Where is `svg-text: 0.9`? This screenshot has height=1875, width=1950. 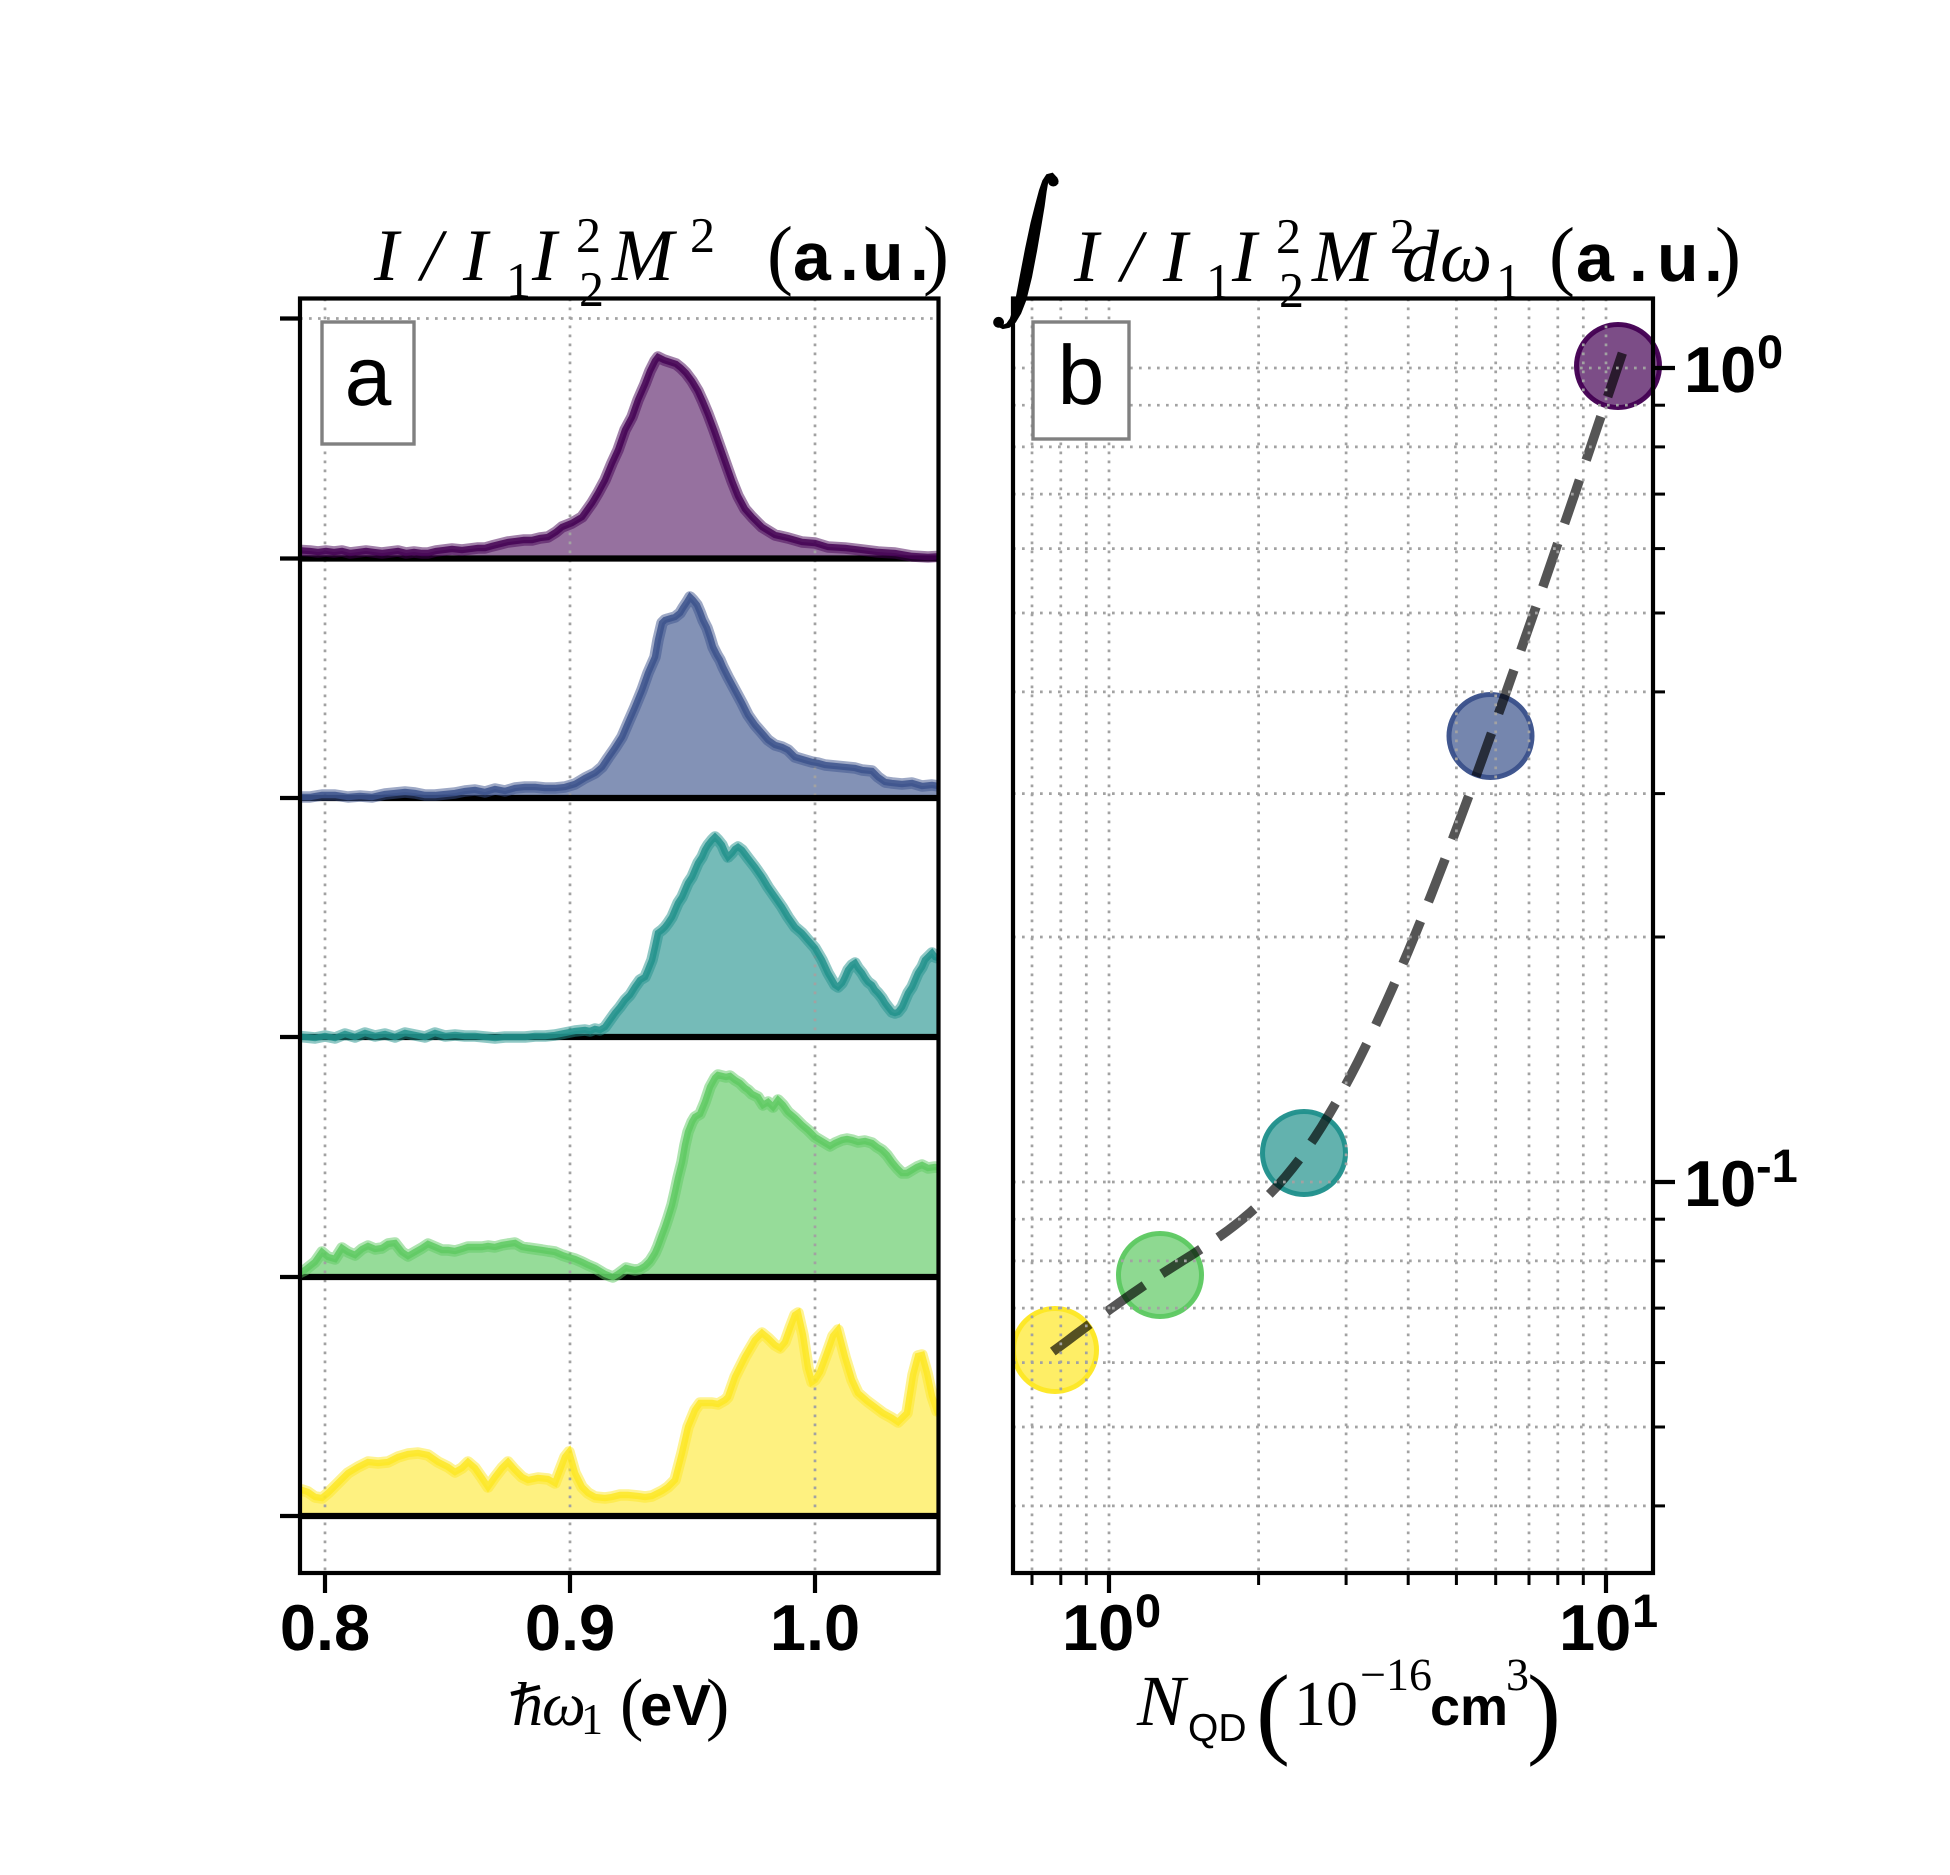
svg-text: 0.9 is located at coordinates (570, 1627).